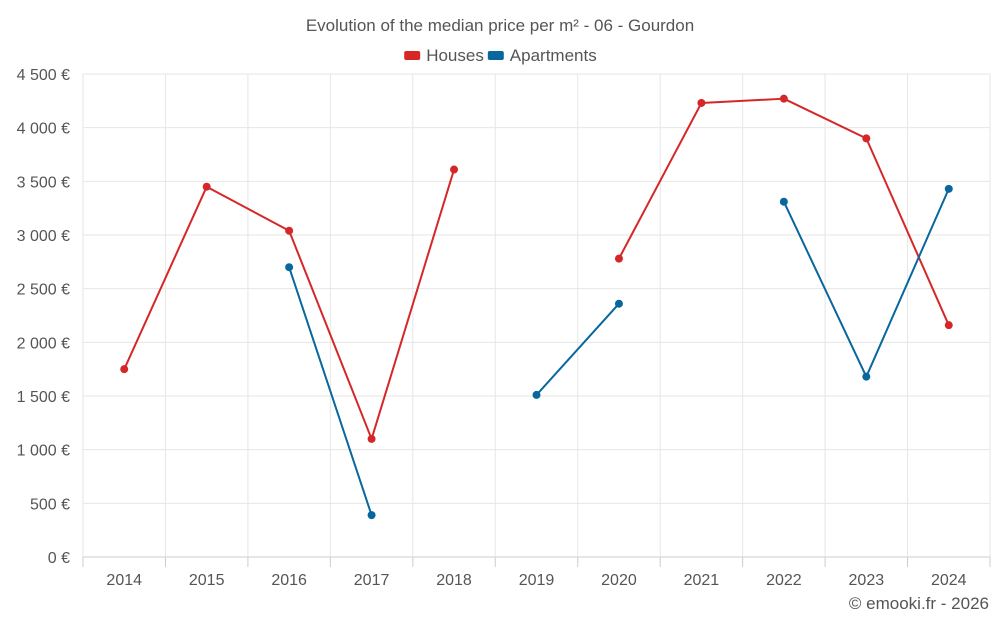 The image size is (1000, 625). Describe the element at coordinates (537, 580) in the screenshot. I see `x-tick-label: 2019` at that location.